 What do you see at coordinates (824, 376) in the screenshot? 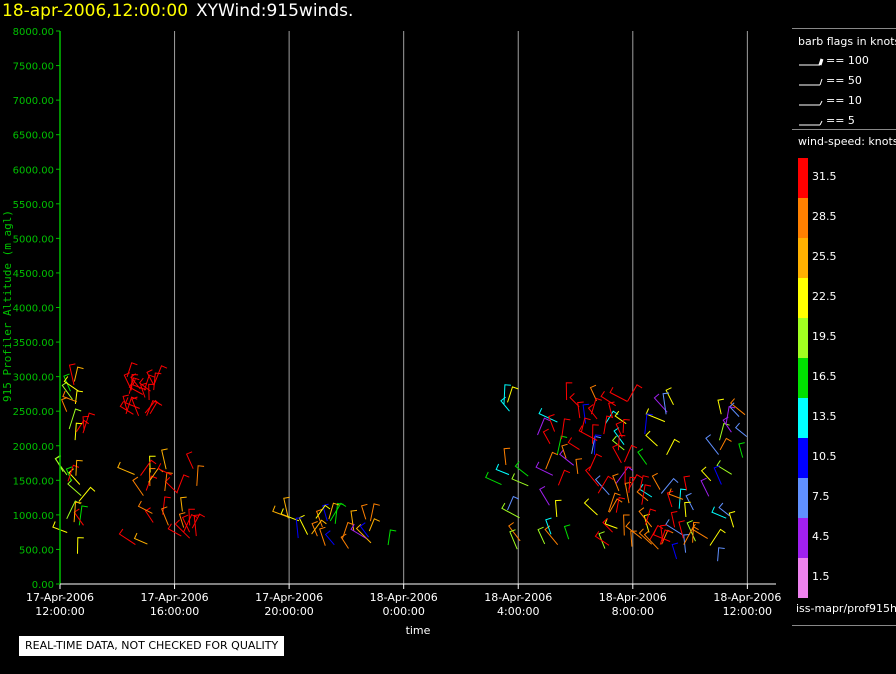
I see `colorbar-label: 16.5` at bounding box center [824, 376].